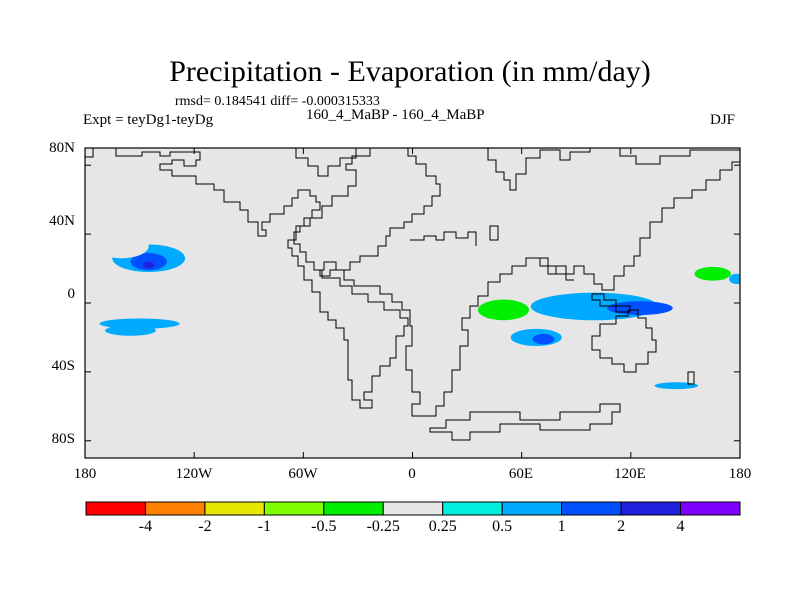 Image resolution: width=800 pixels, height=600 pixels. I want to click on coastline-north-eurasia, so click(539, 169).